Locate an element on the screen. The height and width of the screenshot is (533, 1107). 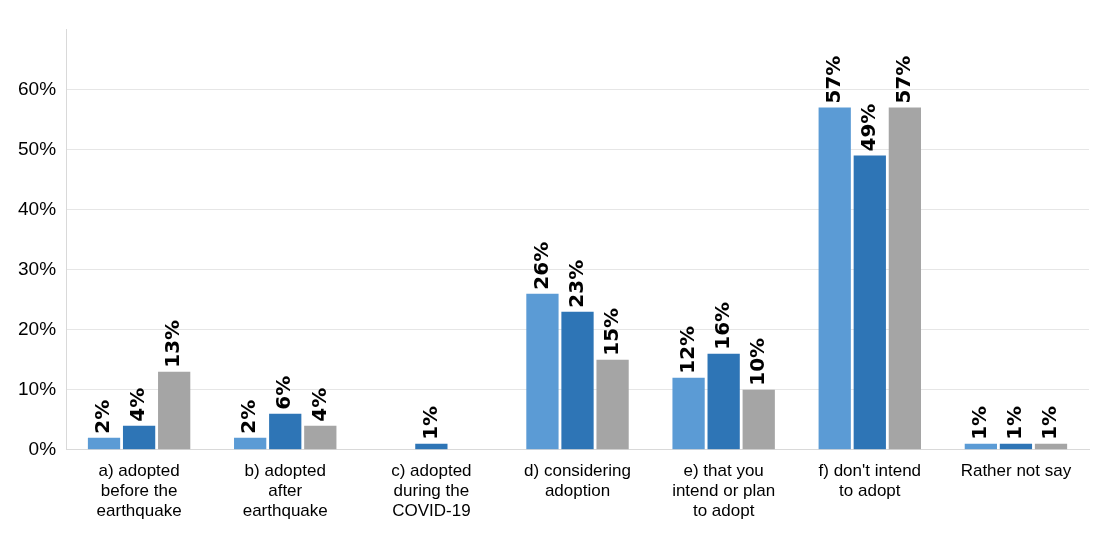
y-tick-label: 20% is located at coordinates (37, 328).